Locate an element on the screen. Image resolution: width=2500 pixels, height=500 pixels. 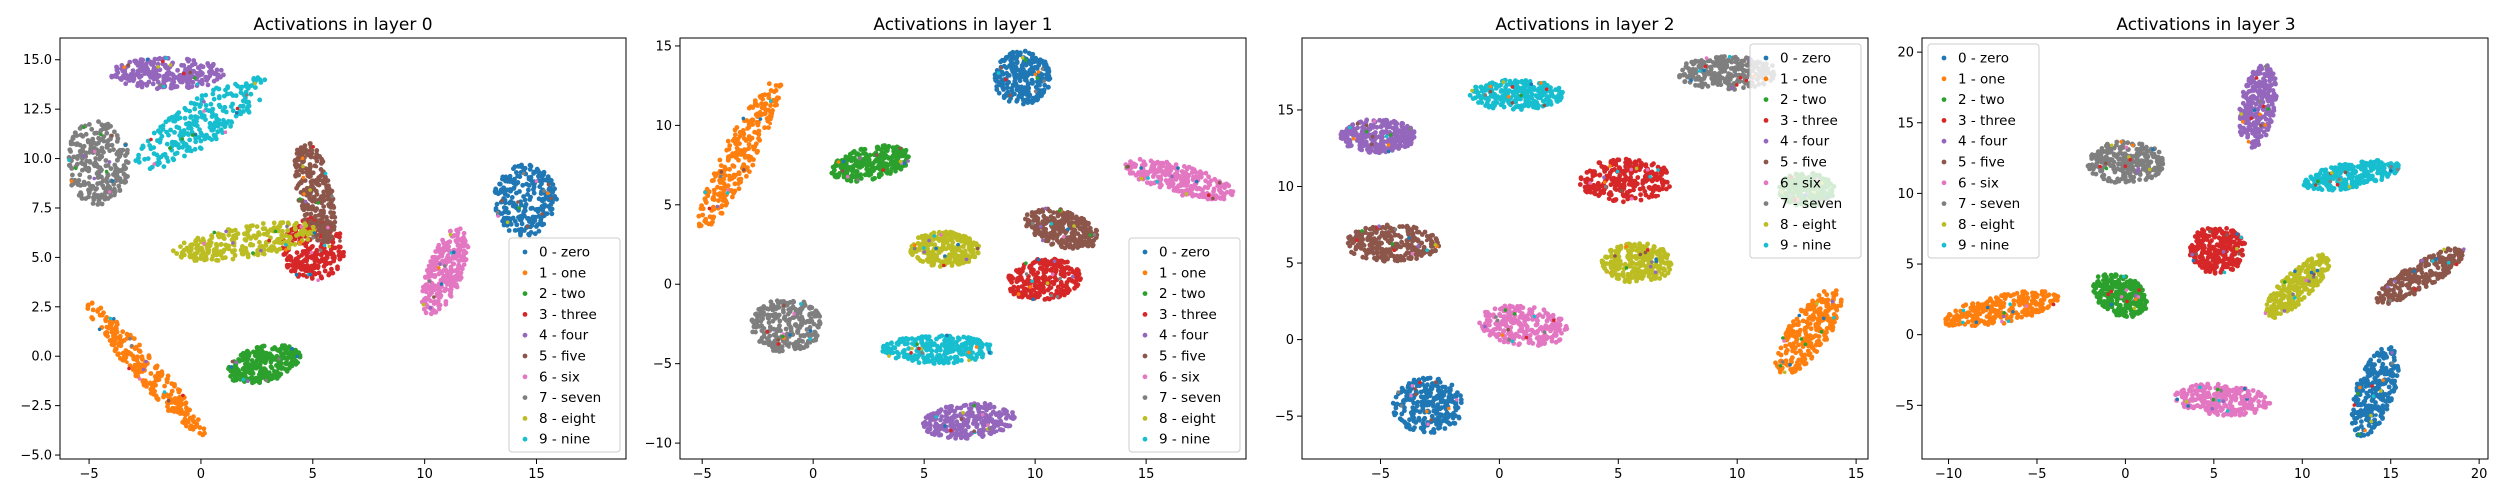
legend-label: 9 - nine is located at coordinates (564, 440).